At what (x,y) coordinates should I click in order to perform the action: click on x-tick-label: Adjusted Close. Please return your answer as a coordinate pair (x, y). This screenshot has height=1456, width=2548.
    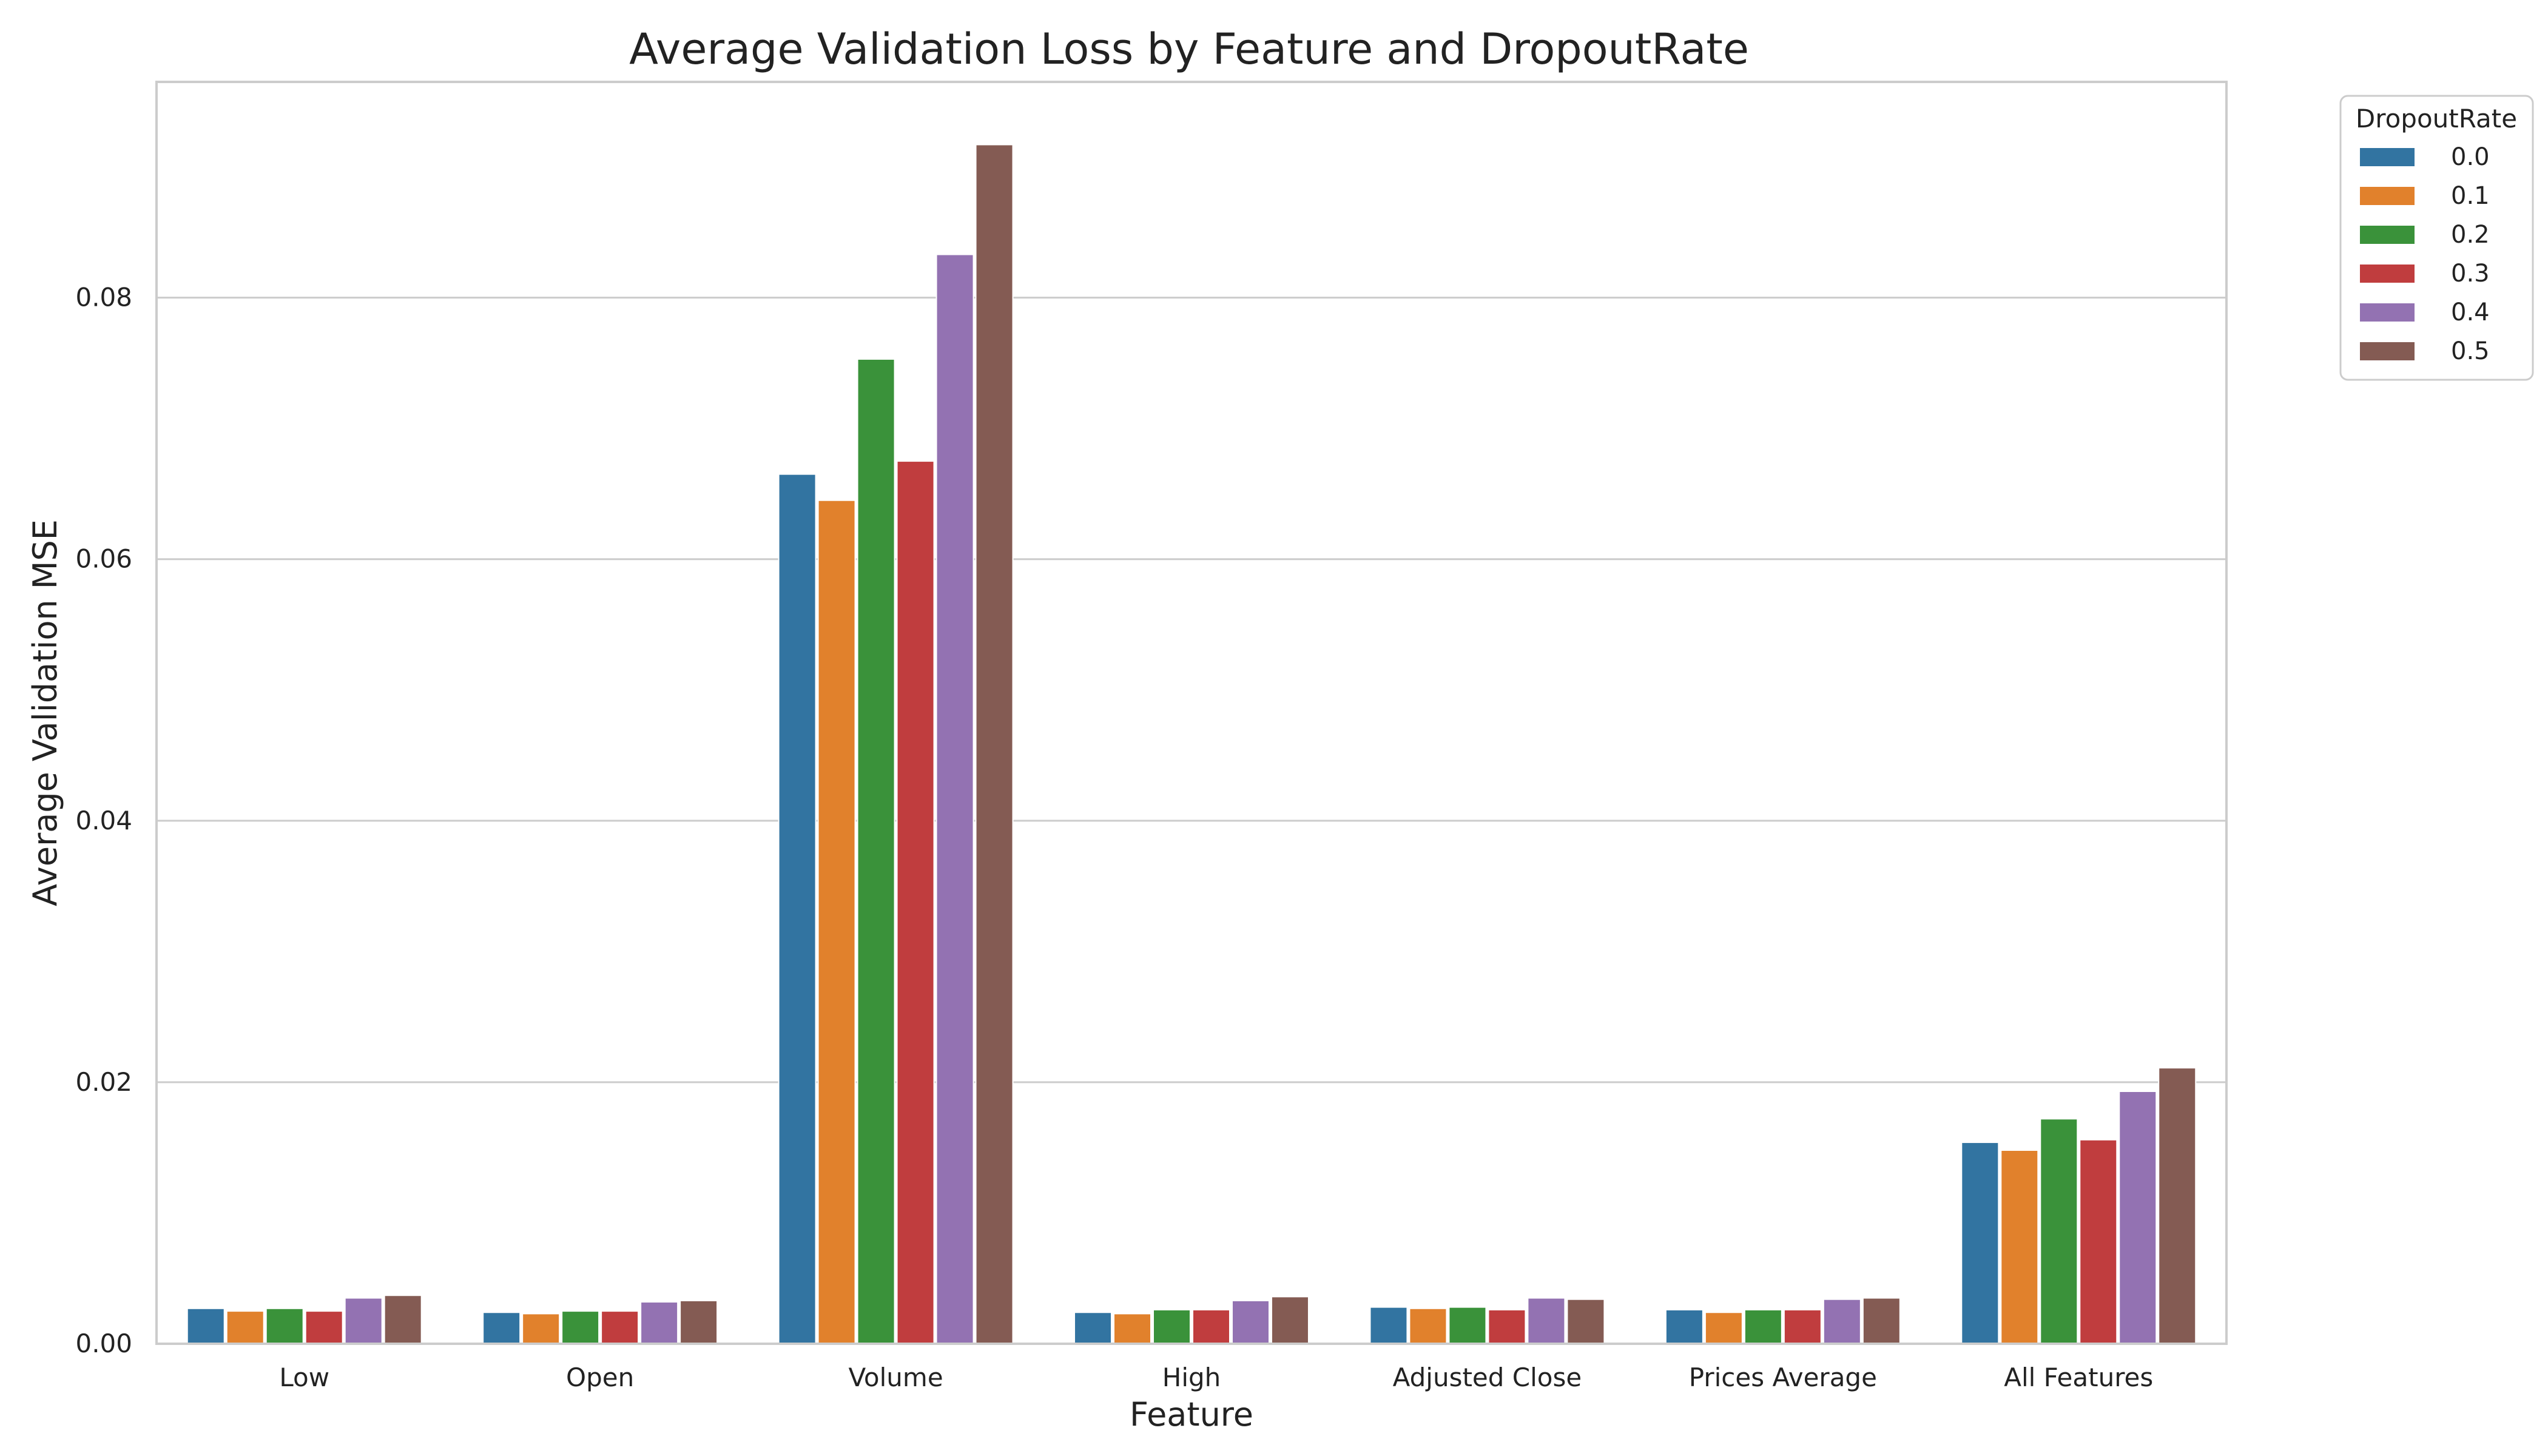
    Looking at the image, I should click on (1487, 1377).